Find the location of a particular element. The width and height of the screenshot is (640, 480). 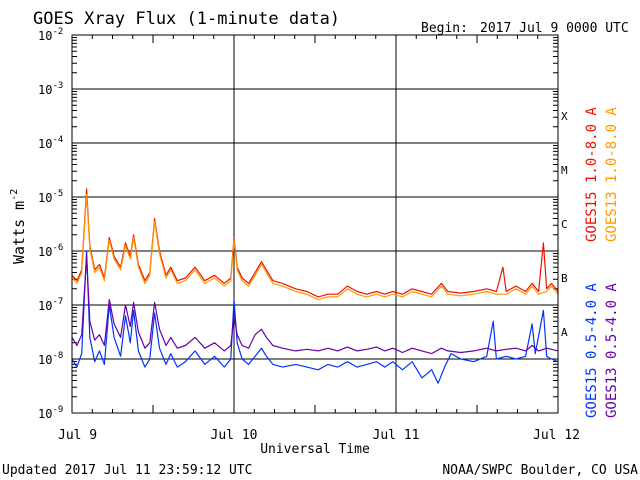

legend-entry-0: GOES15 1.0-8.0 A is located at coordinates (592, 174).